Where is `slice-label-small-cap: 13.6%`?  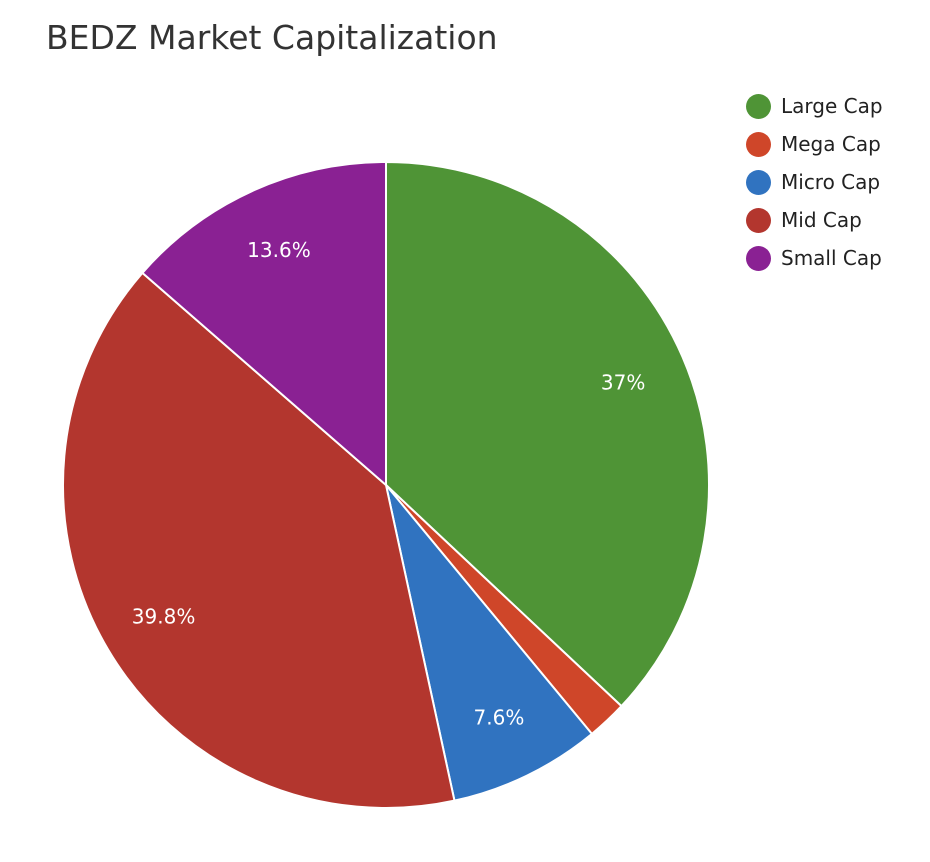
slice-label-small-cap: 13.6% is located at coordinates (279, 250).